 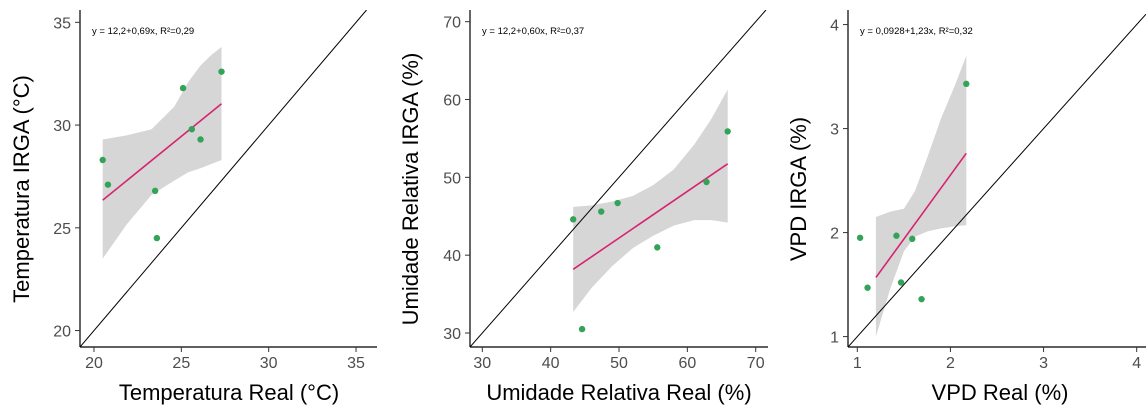 I want to click on y-tick-label: 40, so click(x=452, y=256).